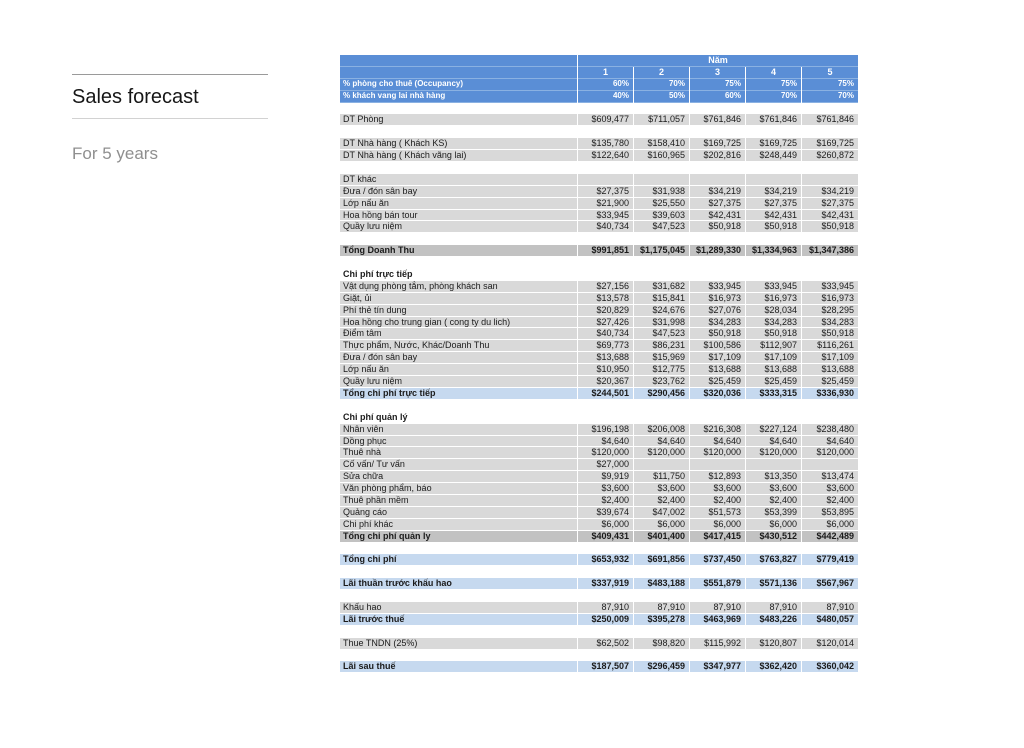 The height and width of the screenshot is (748, 1024). Describe the element at coordinates (605, 298) in the screenshot. I see `value-cell: $13,578` at that location.